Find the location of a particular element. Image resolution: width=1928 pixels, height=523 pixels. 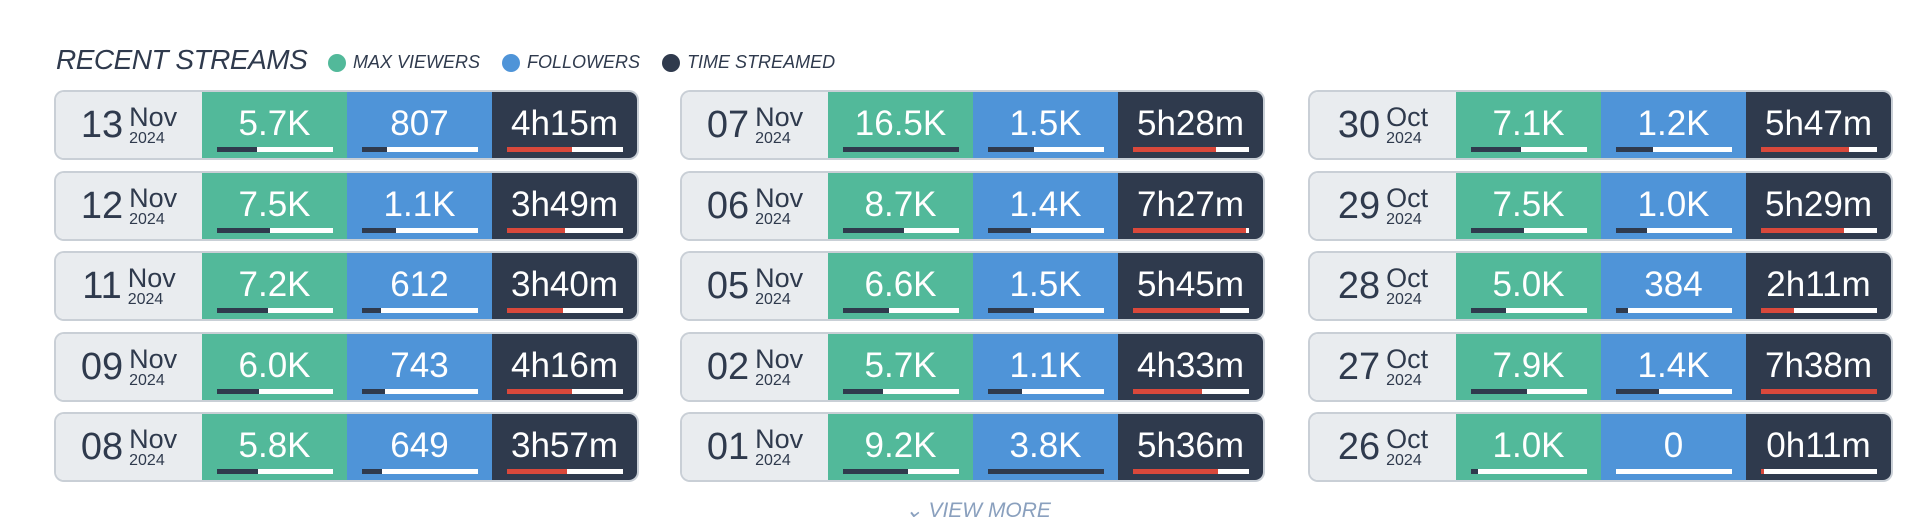

time-streamed-cell: 3h49m is located at coordinates (564, 206).